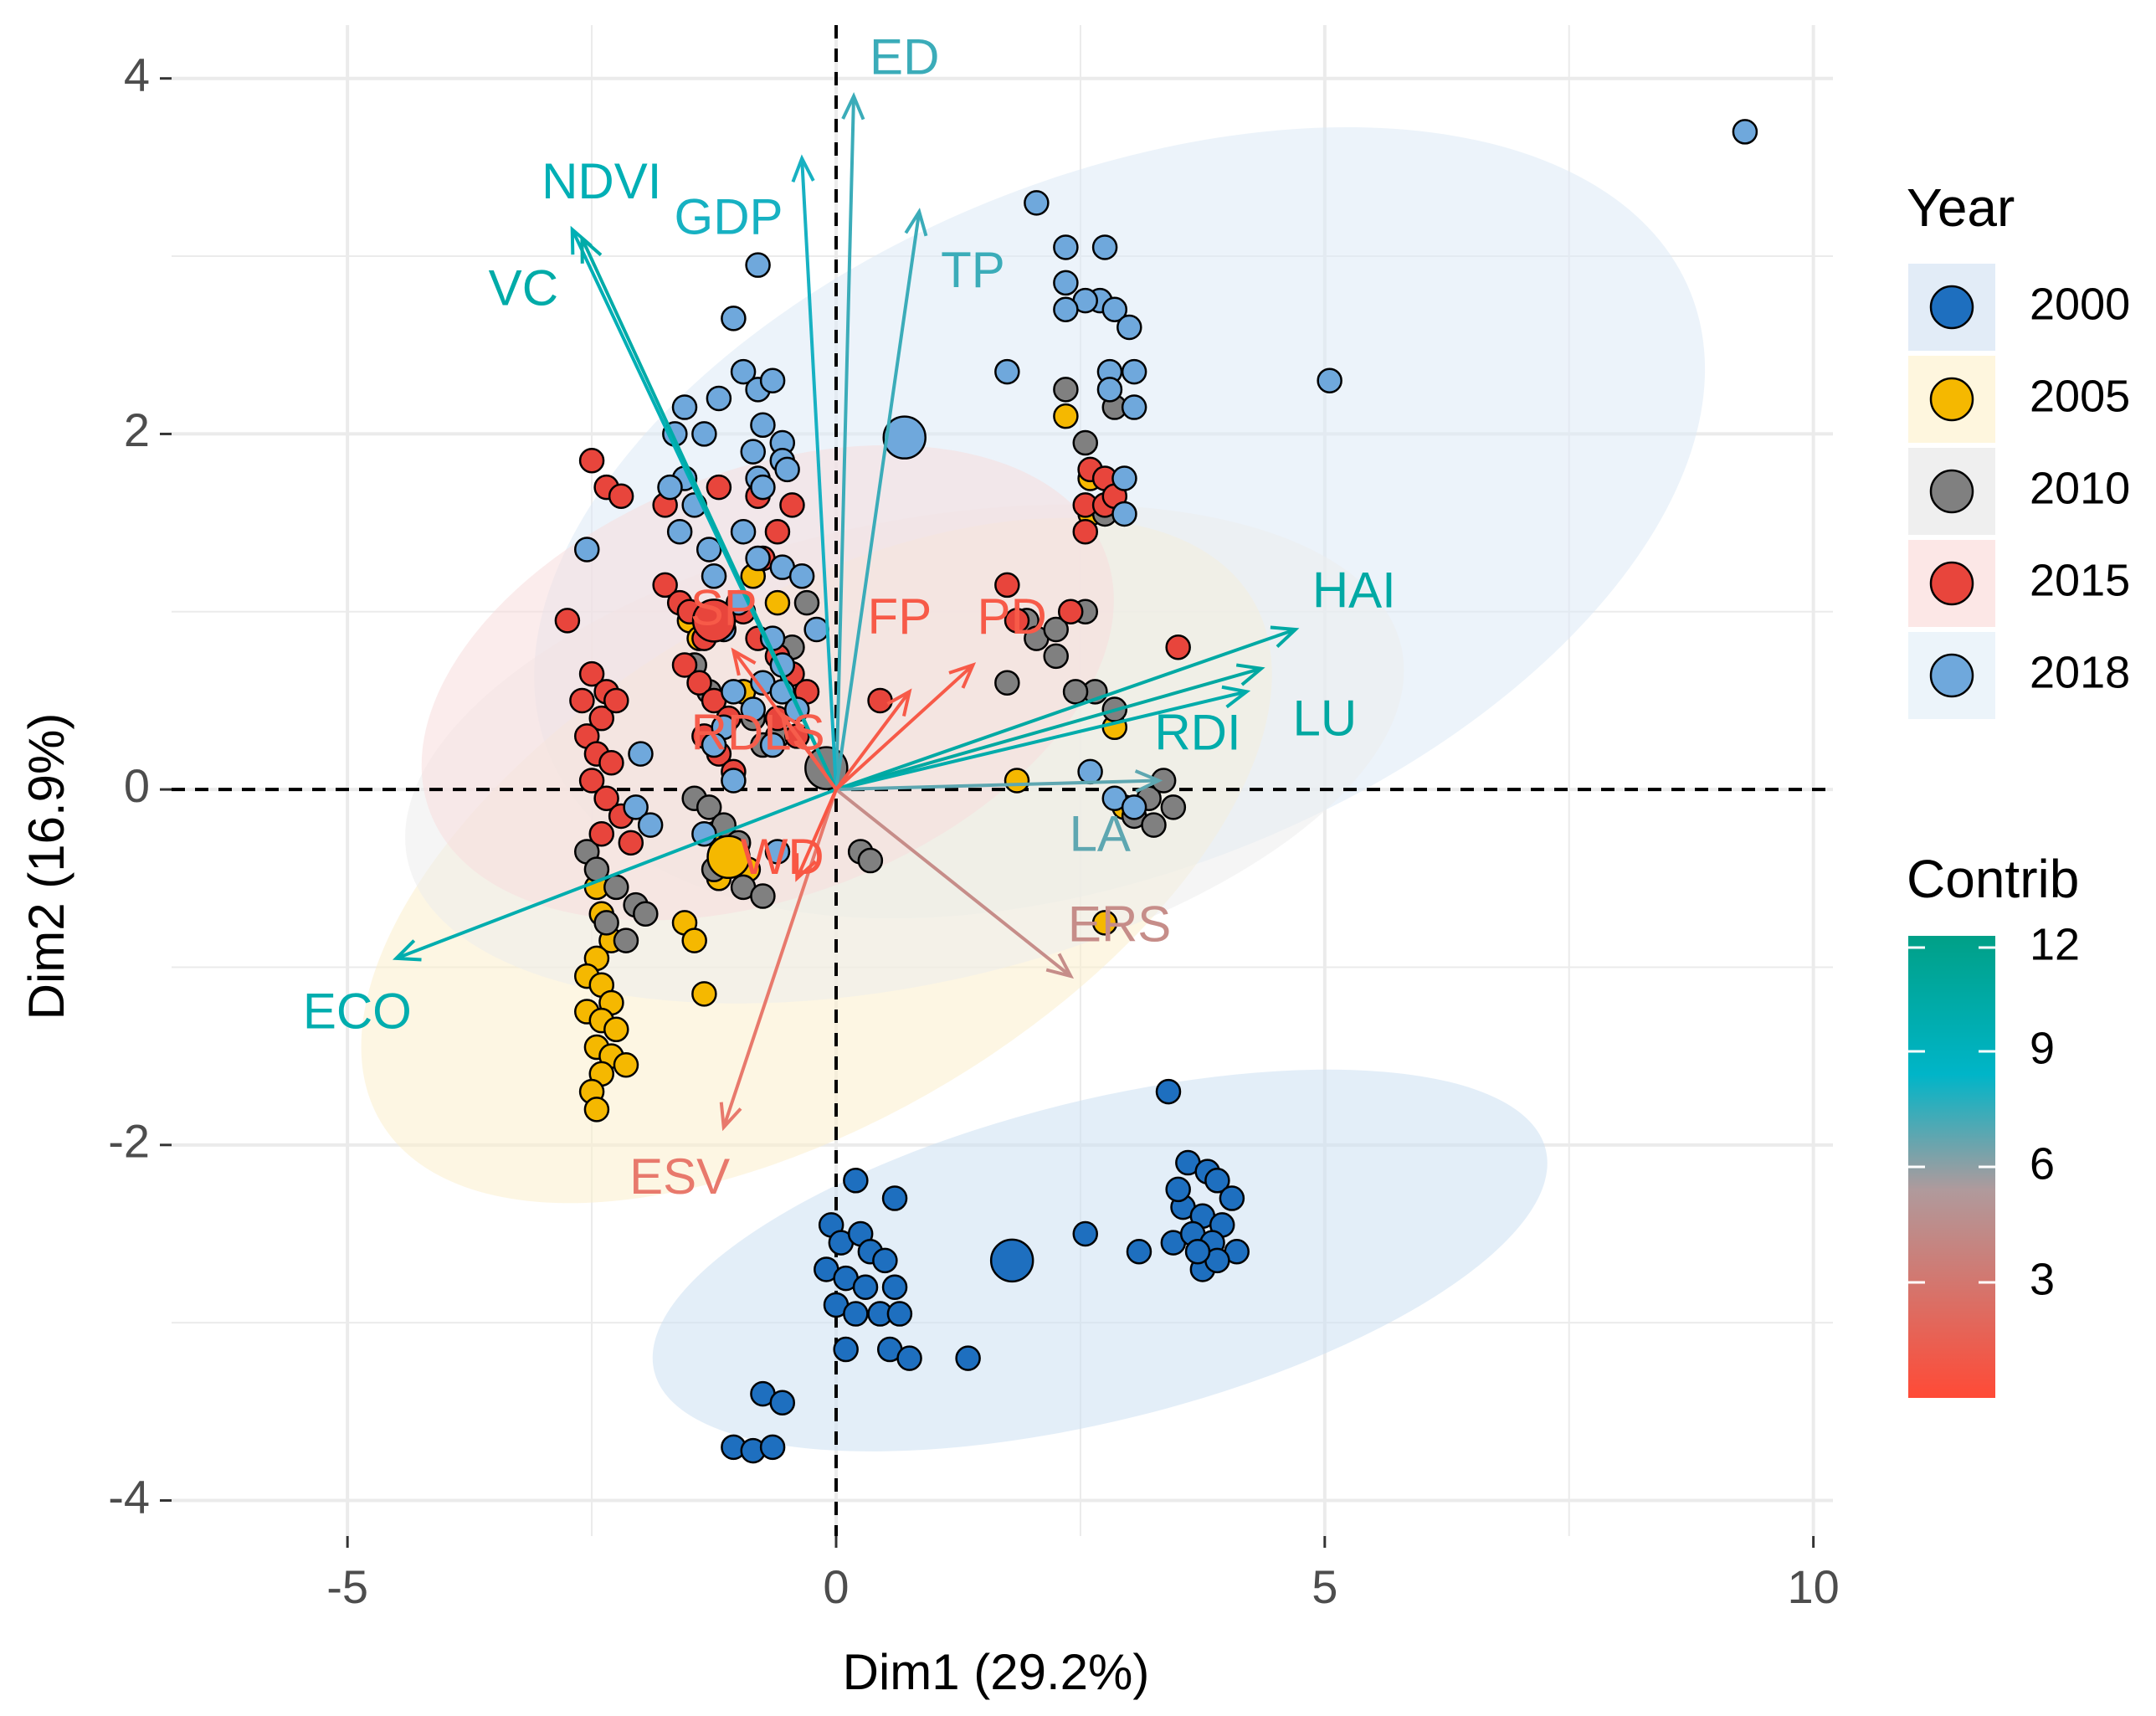  What do you see at coordinates (347, 1586) in the screenshot?
I see `x-tick-label: -5` at bounding box center [347, 1586].